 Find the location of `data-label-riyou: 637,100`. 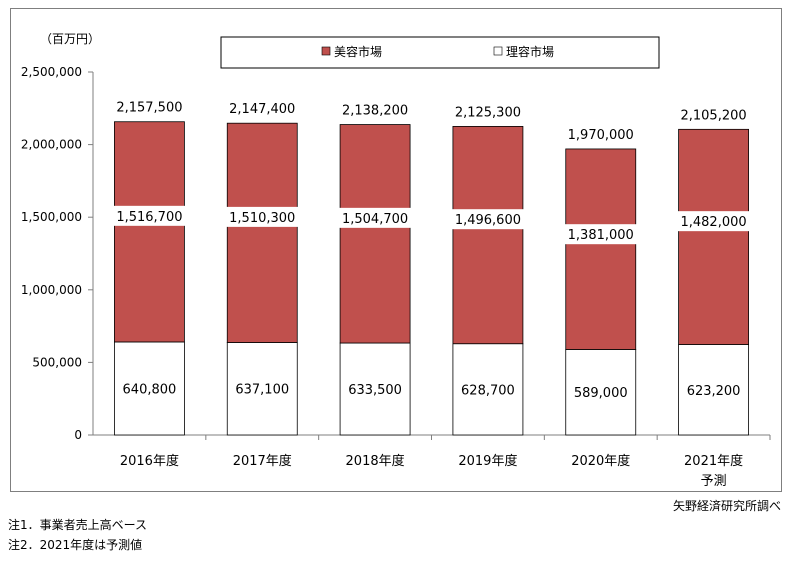

data-label-riyou: 637,100 is located at coordinates (262, 390).